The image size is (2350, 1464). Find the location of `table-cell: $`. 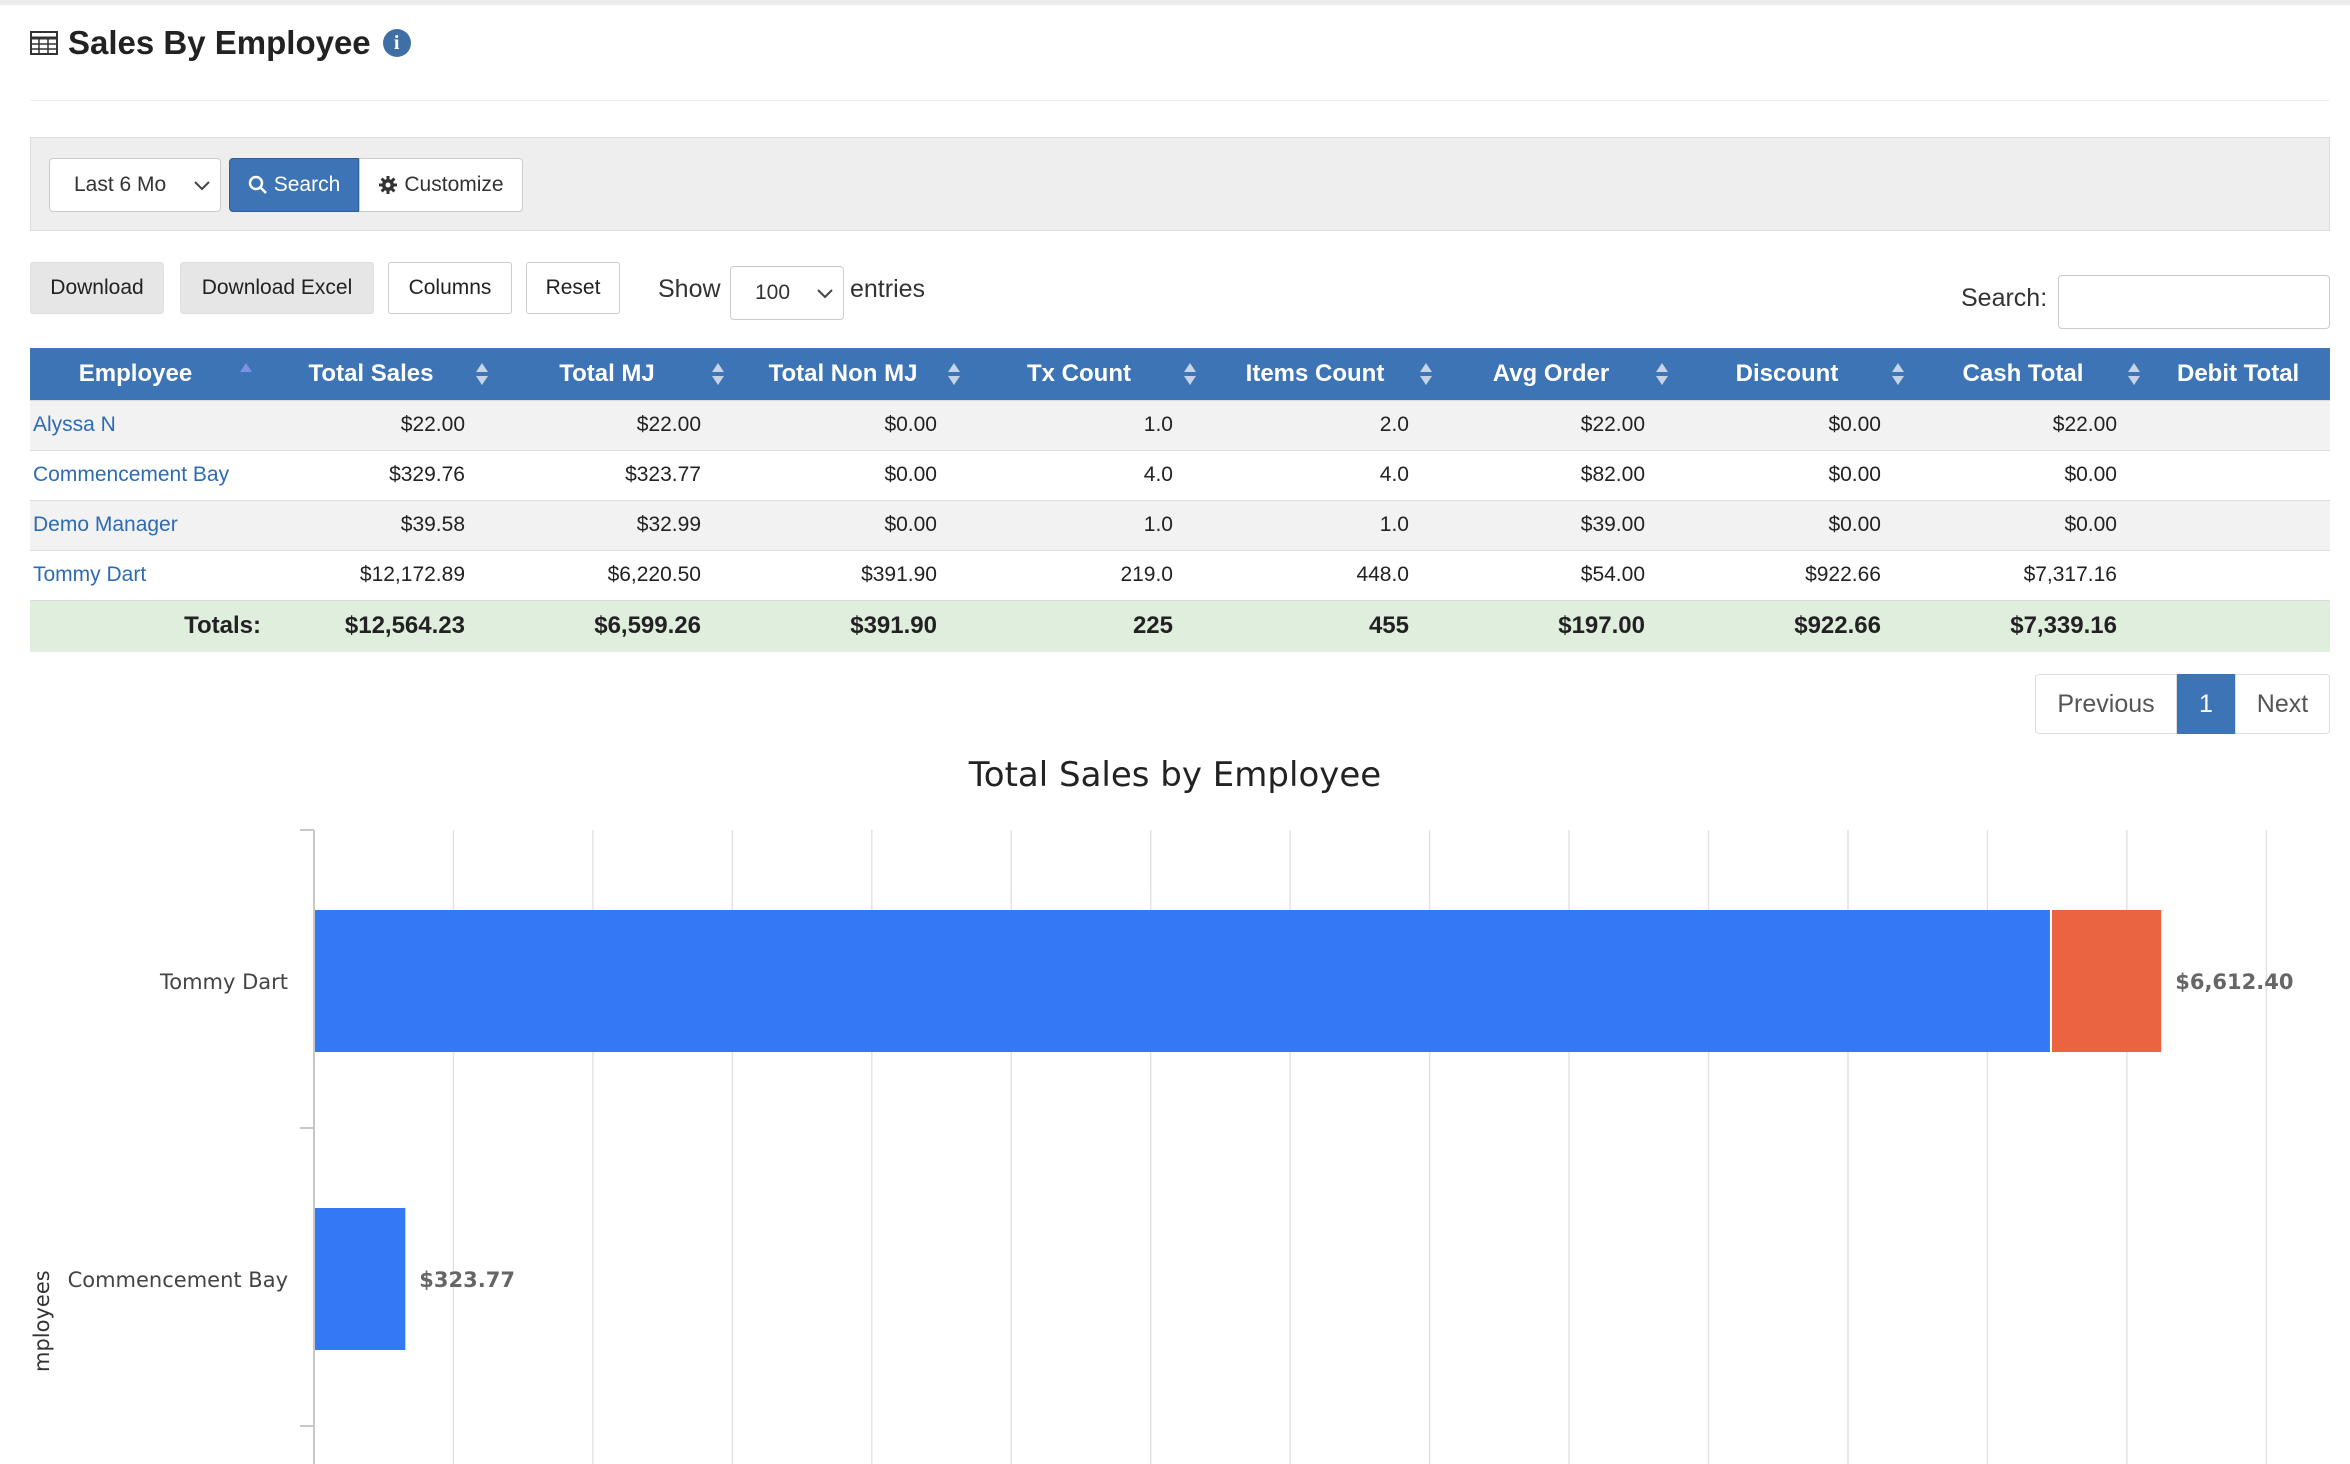

table-cell: $ is located at coordinates (2241, 524).